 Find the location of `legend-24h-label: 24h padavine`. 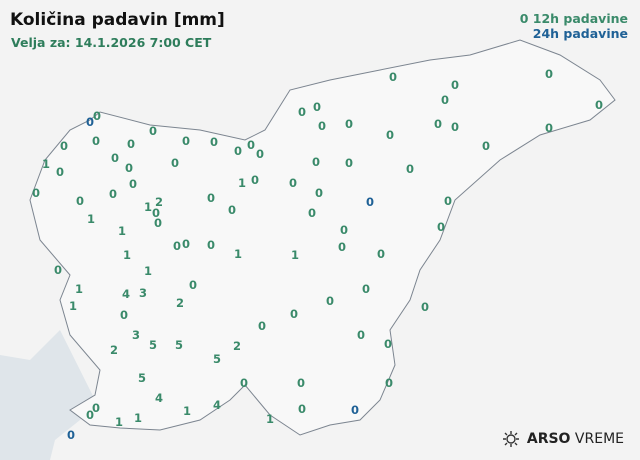

legend-24h-label: 24h padavine is located at coordinates (580, 33).